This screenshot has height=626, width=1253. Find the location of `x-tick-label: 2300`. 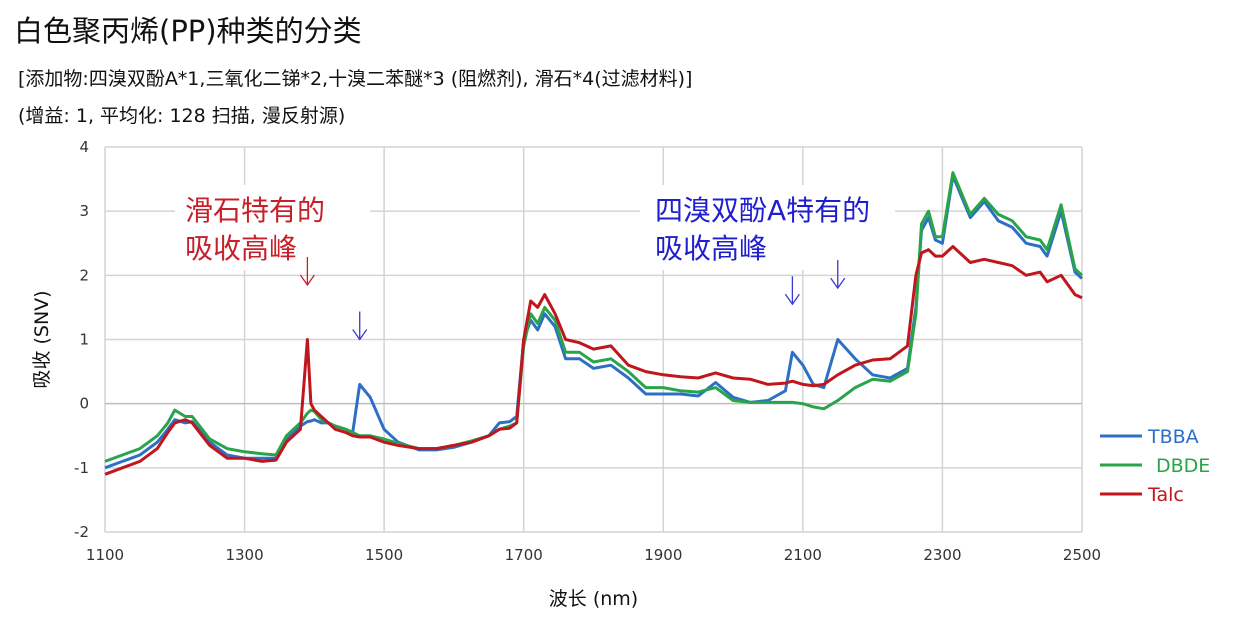

x-tick-label: 2300 is located at coordinates (942, 555).